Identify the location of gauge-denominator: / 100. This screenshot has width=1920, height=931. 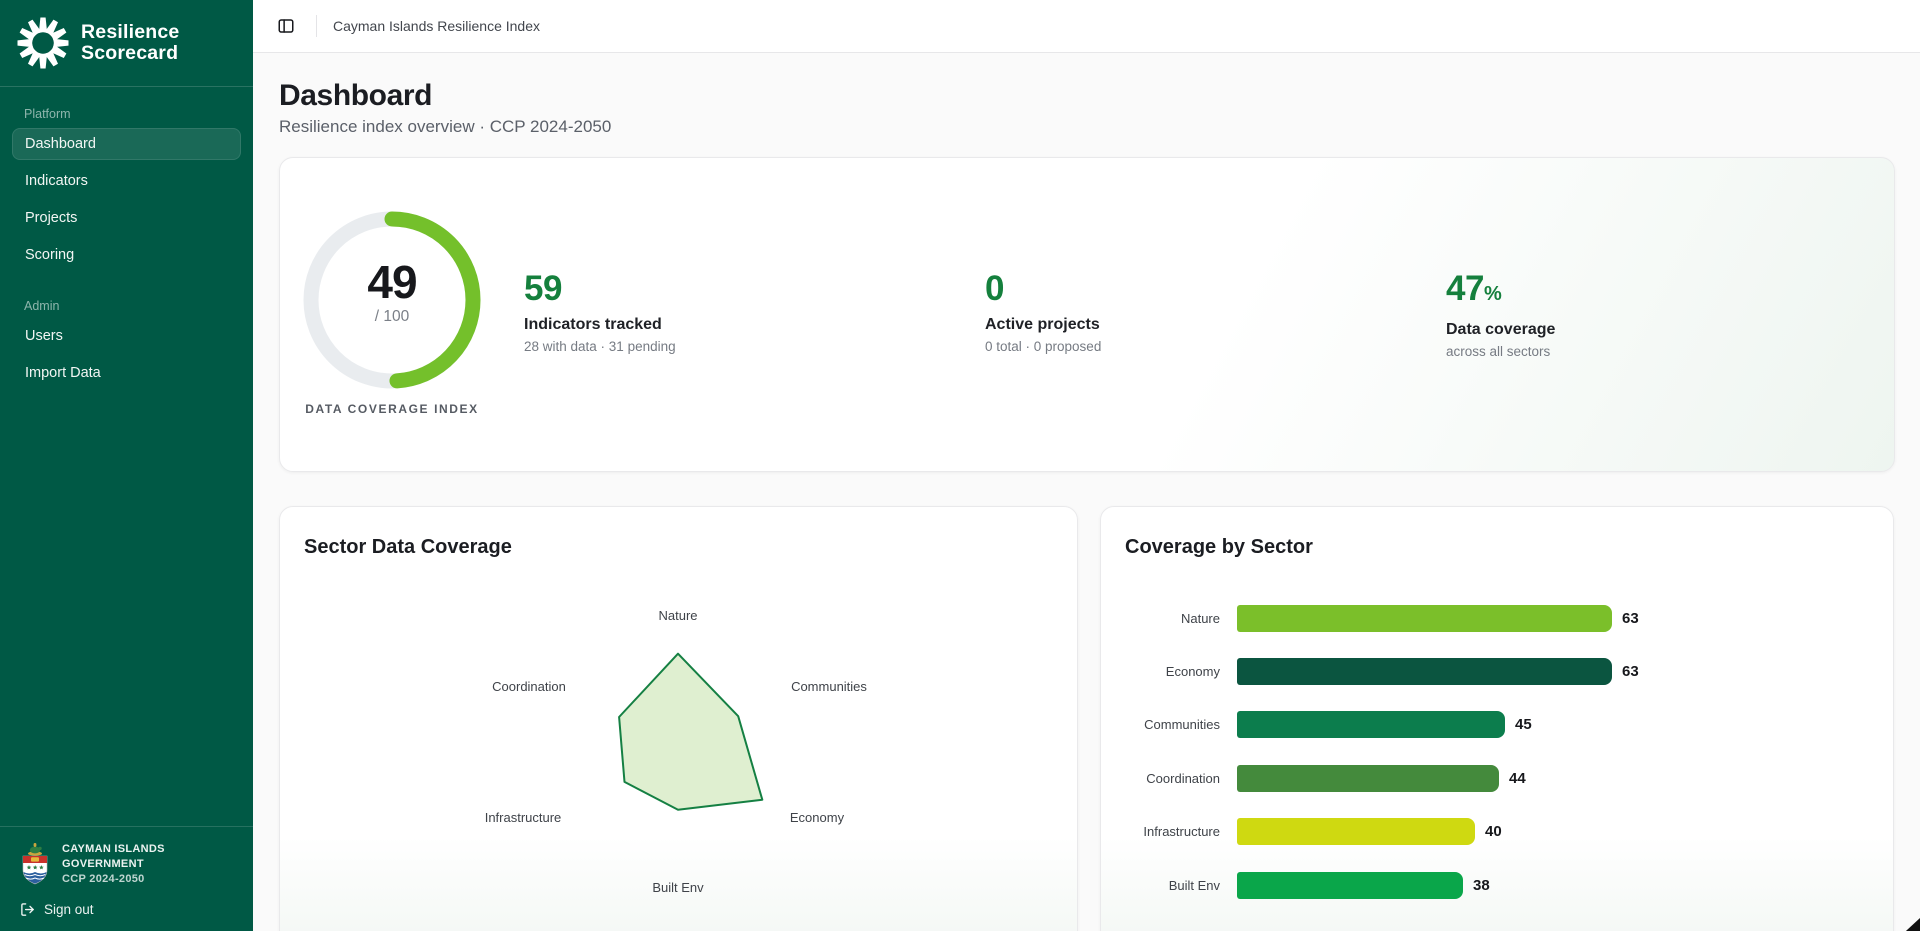
(392, 316).